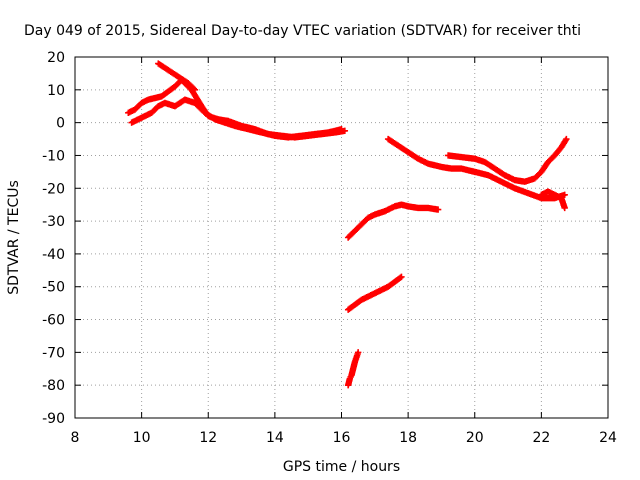  What do you see at coordinates (53, 386) in the screenshot?
I see `y-tick-label: -80` at bounding box center [53, 386].